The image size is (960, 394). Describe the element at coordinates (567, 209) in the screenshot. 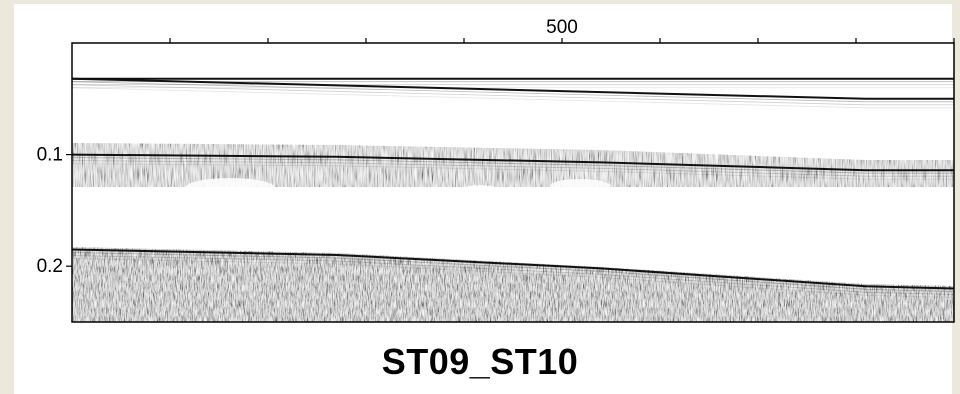

I see `transparent-lenses` at that location.